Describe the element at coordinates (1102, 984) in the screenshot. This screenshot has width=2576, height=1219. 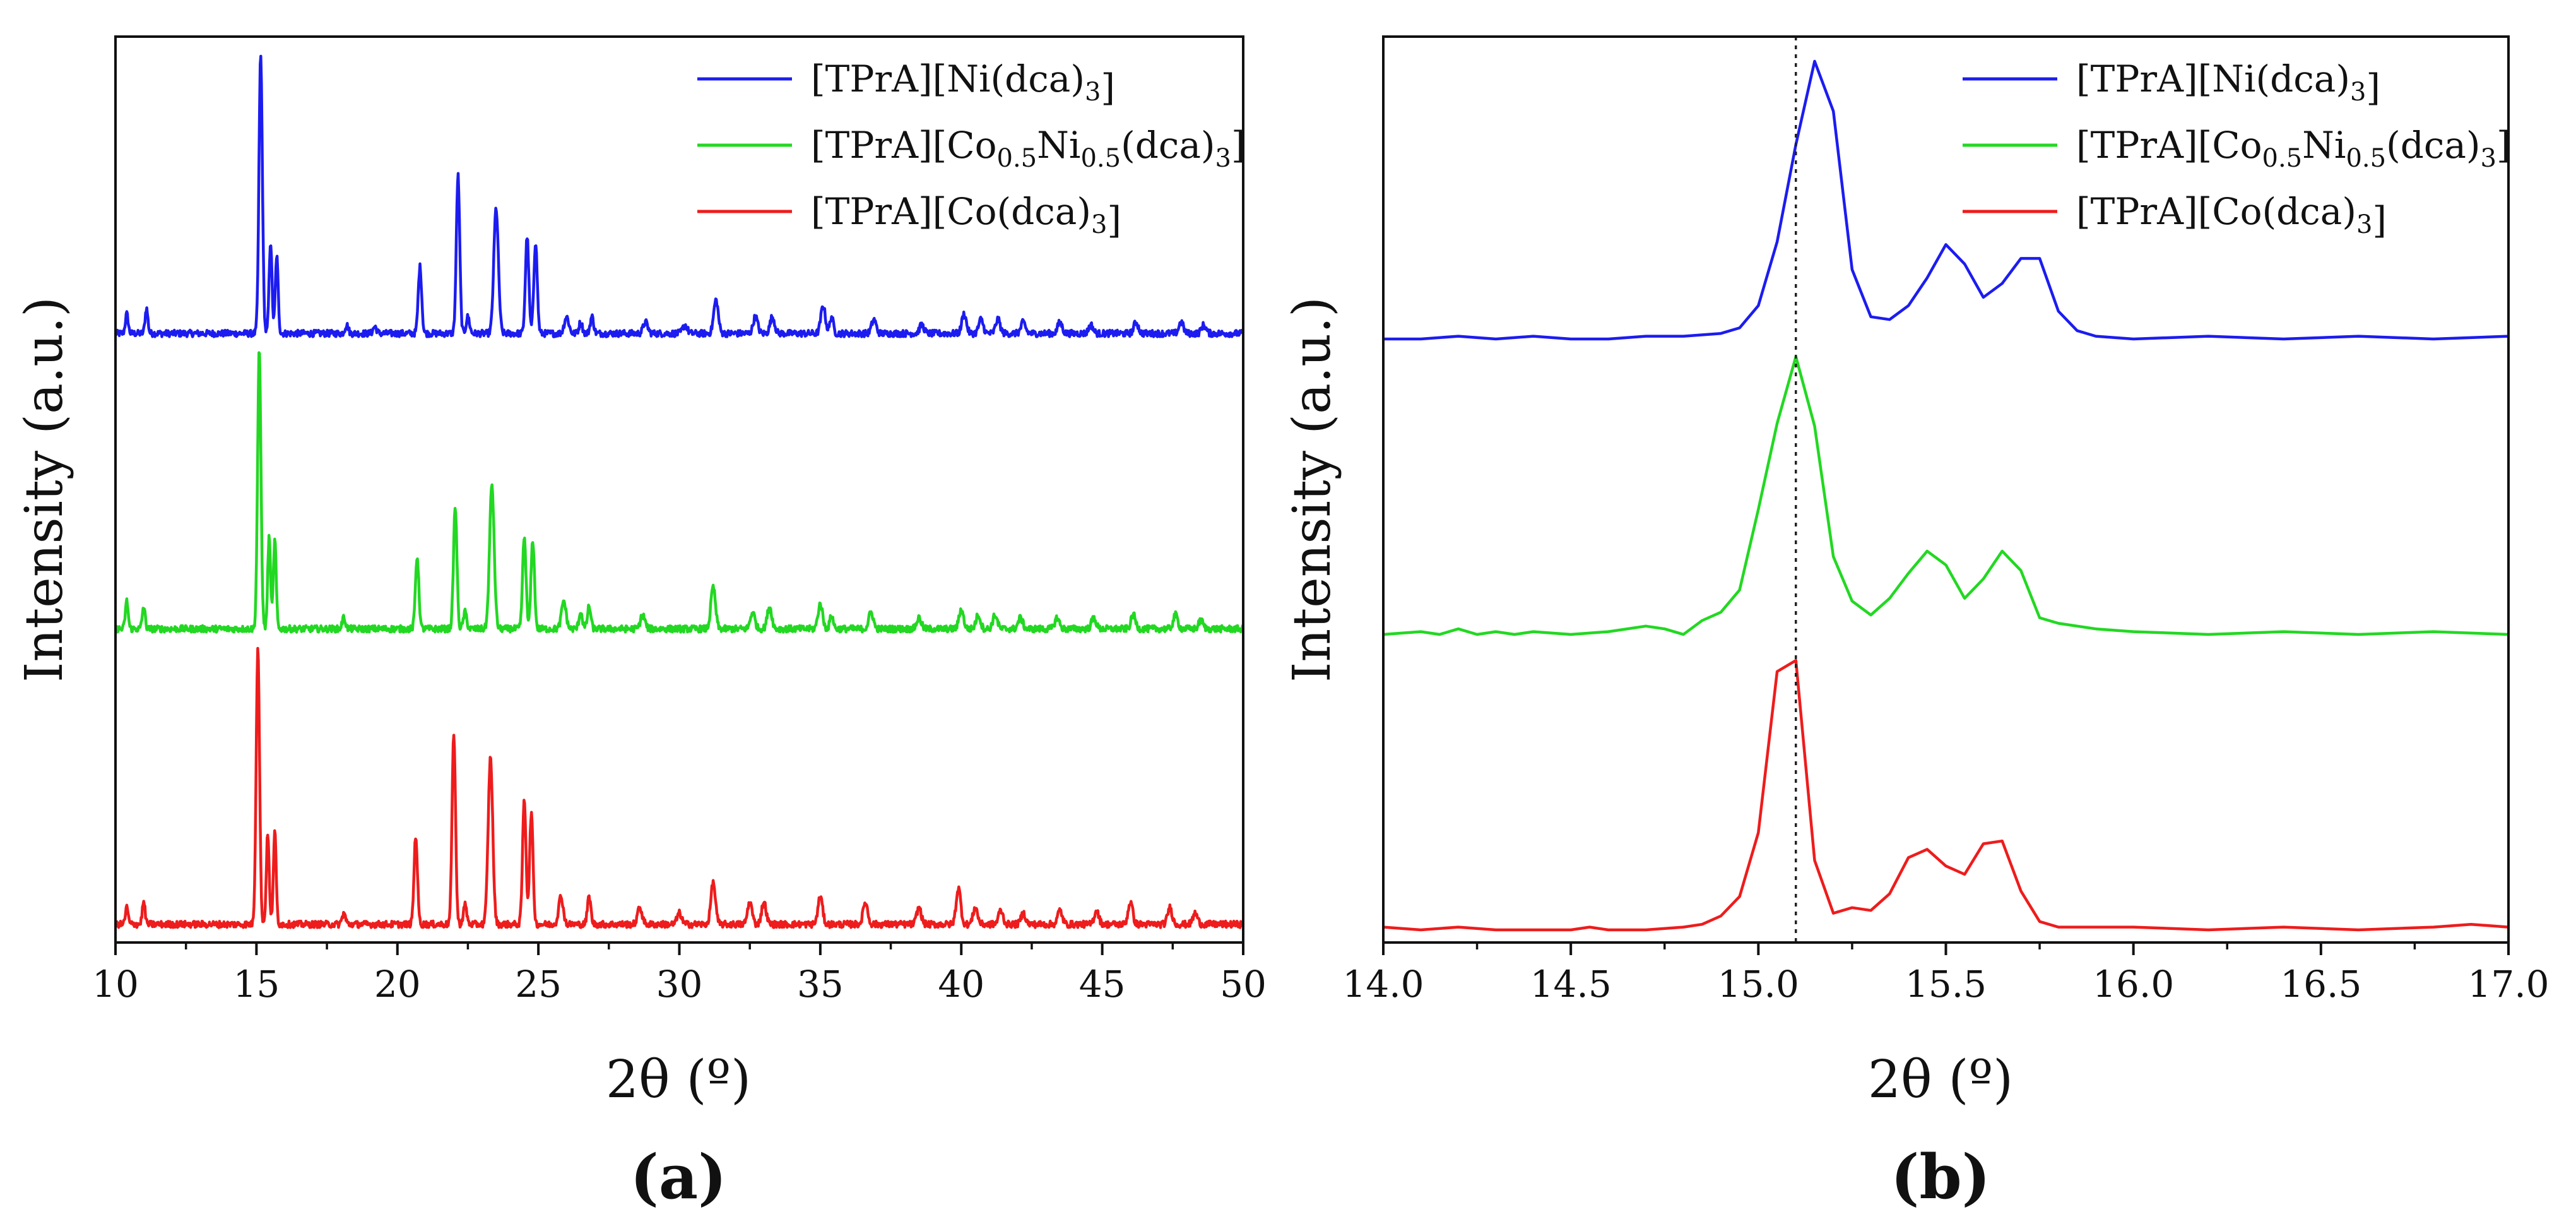
I see `x-tick-label: 45` at that location.